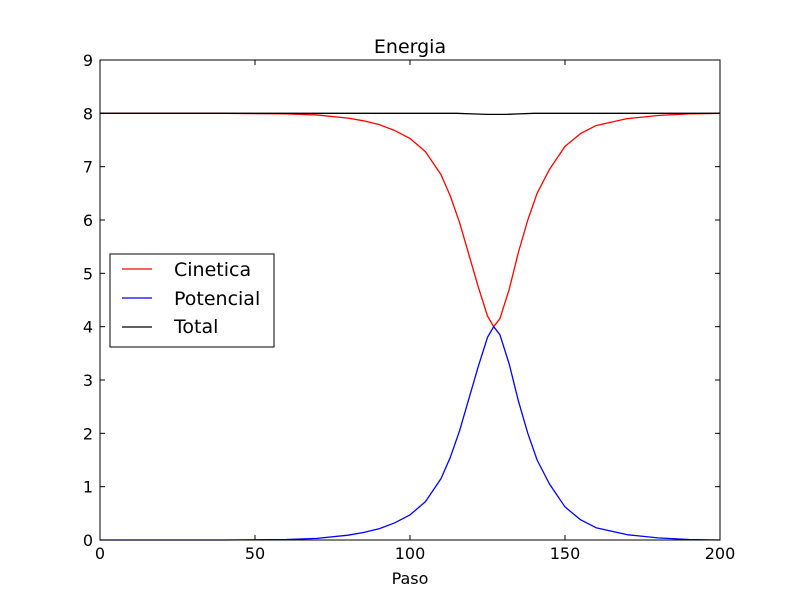 The width and height of the screenshot is (800, 600). I want to click on series-line-total, so click(410, 114).